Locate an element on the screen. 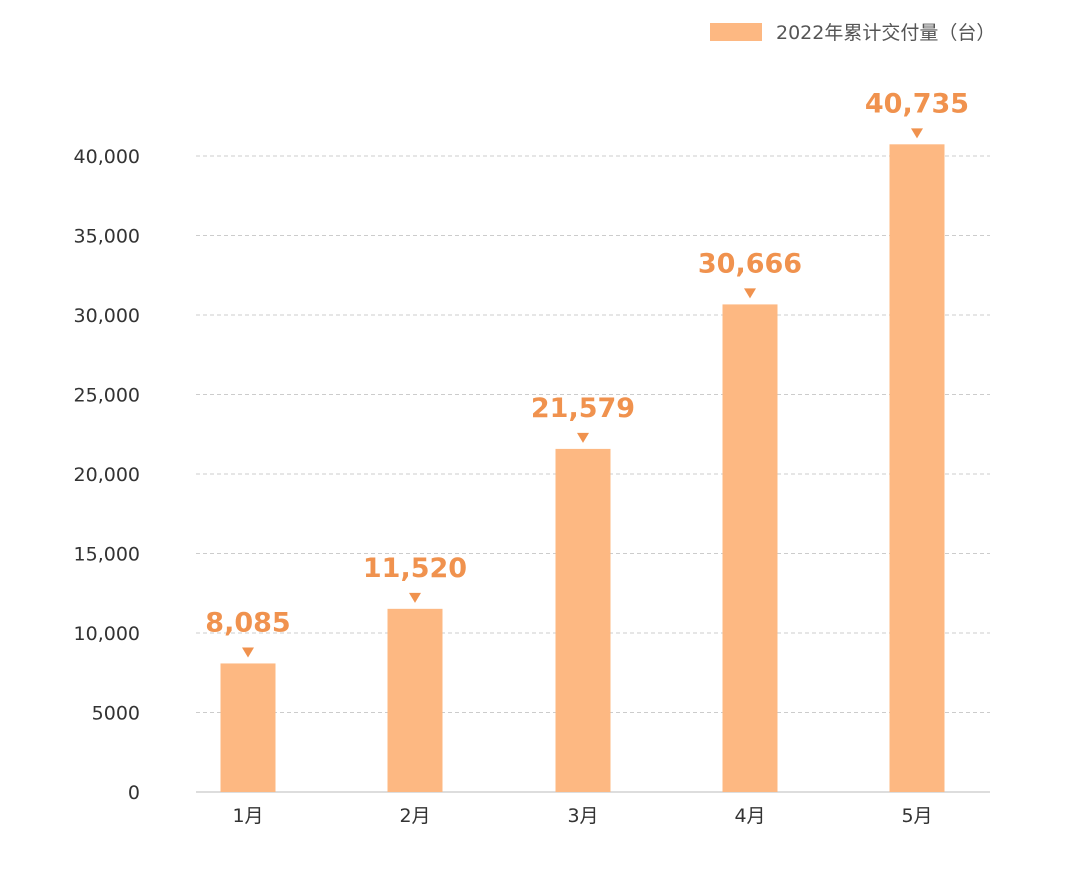  legend: 2022年累计交付量（台） is located at coordinates (852, 31).